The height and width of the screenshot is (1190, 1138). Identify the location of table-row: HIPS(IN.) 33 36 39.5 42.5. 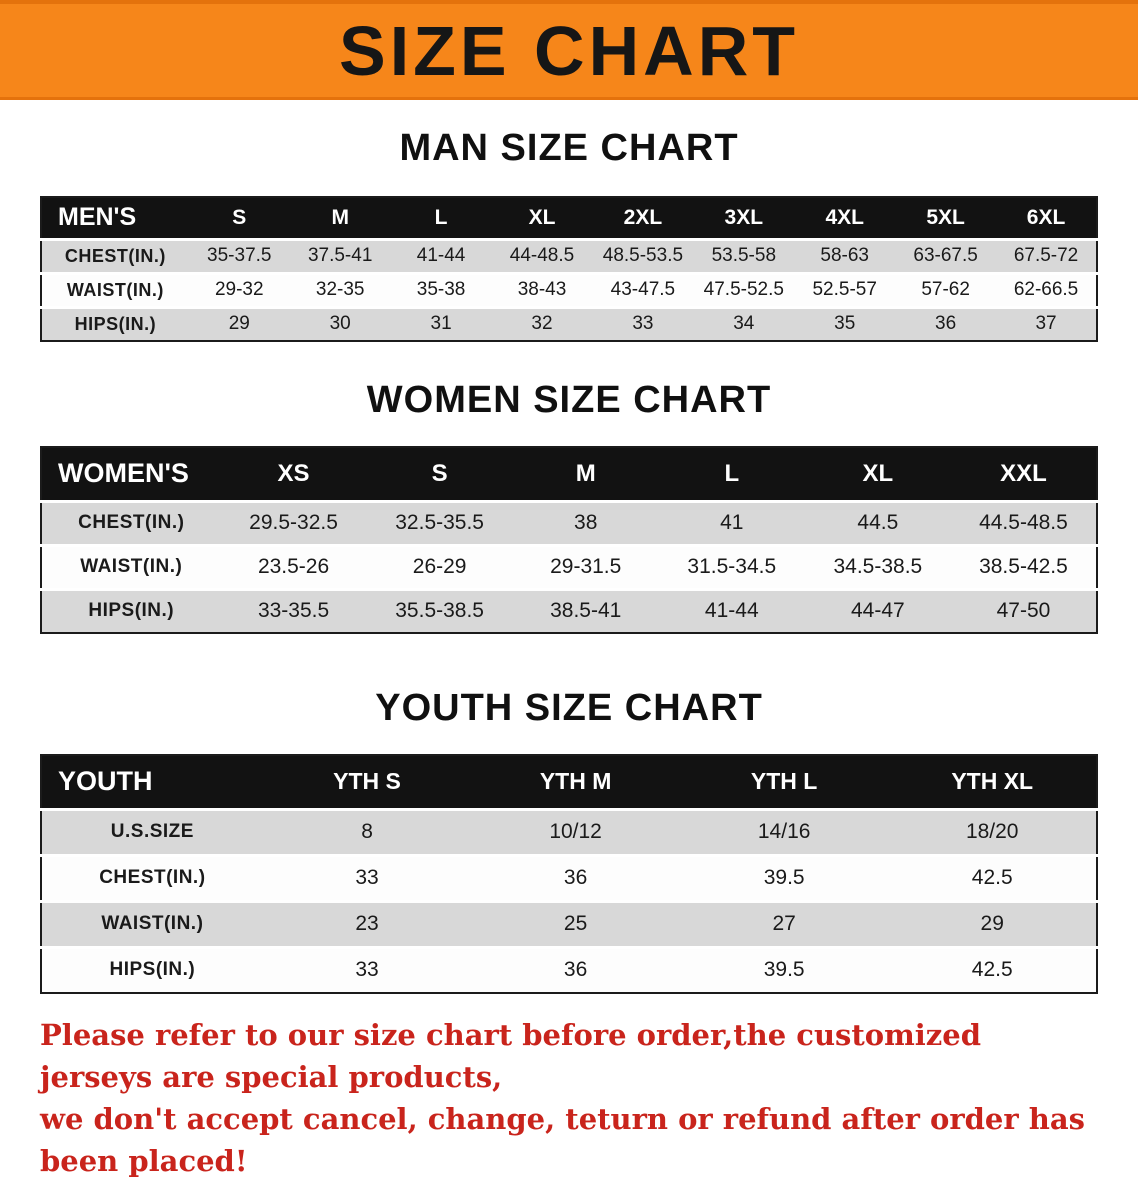
(569, 969).